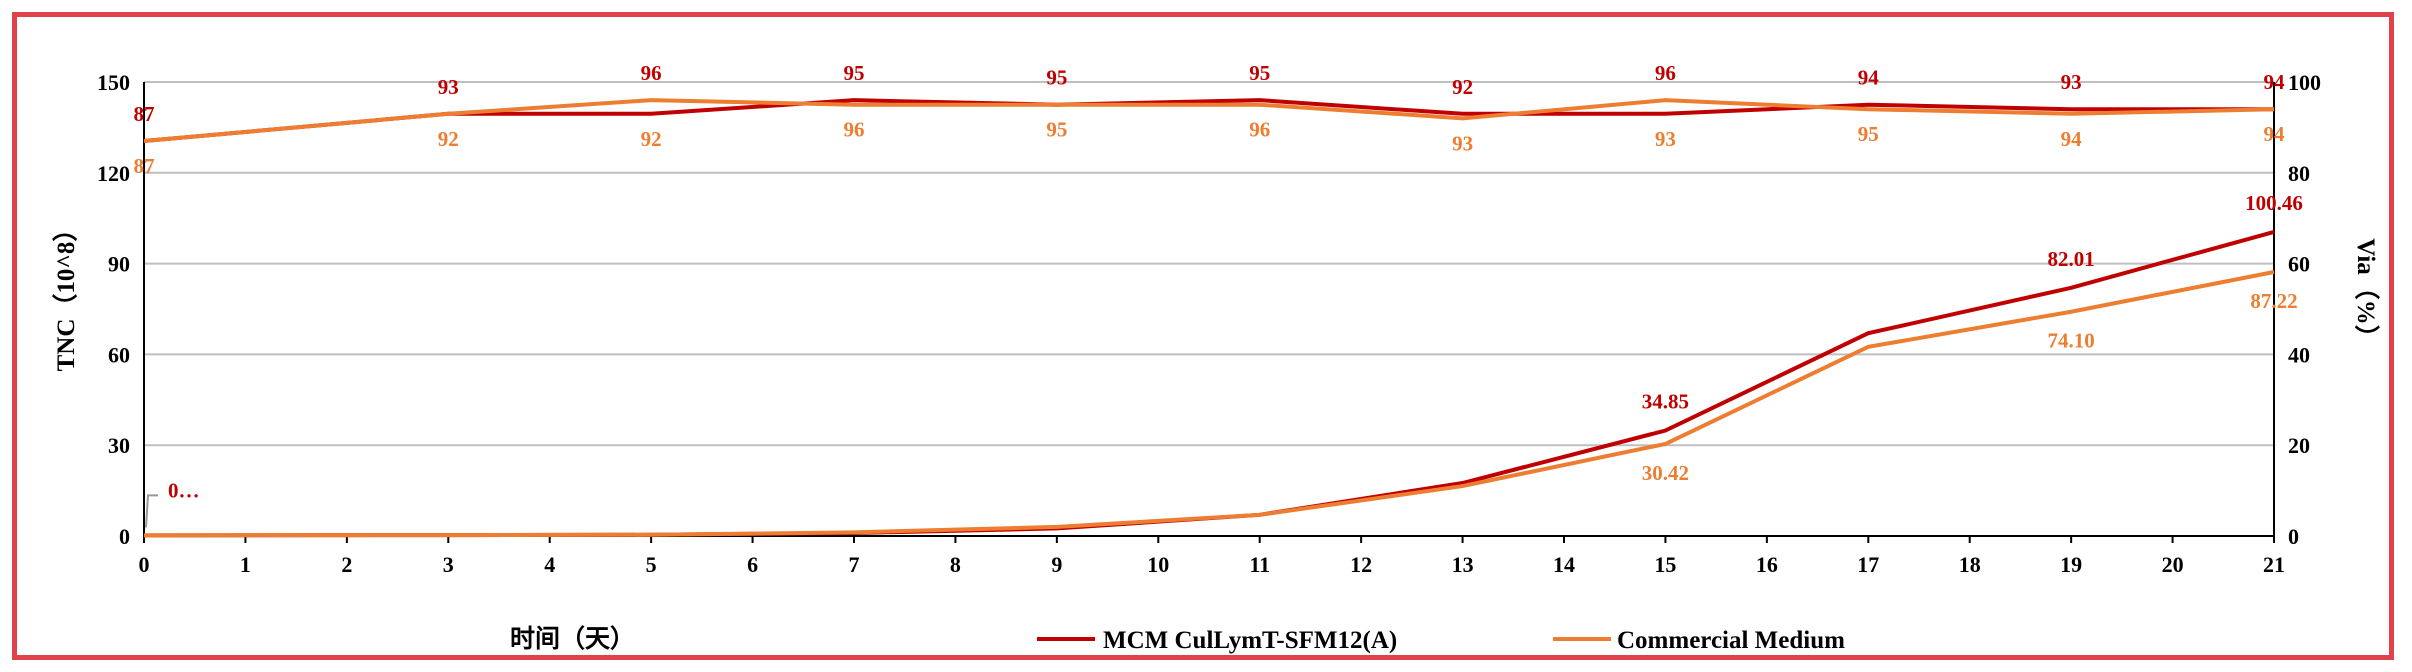 This screenshot has width=2412, height=672. What do you see at coordinates (2299, 445) in the screenshot?
I see `y-right-tick-label: 20` at bounding box center [2299, 445].